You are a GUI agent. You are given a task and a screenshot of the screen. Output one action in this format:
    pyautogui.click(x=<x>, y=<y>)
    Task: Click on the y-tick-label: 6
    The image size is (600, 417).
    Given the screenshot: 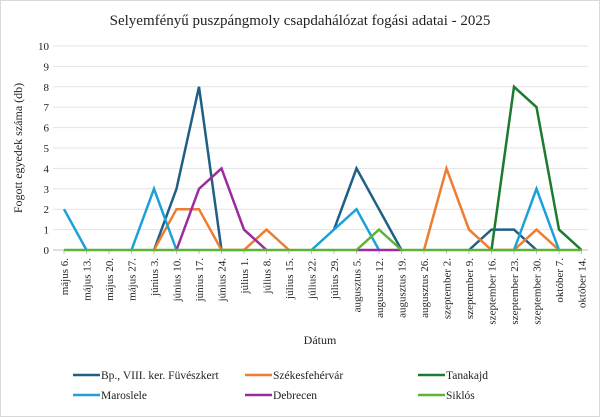 What is the action you would take?
    pyautogui.click(x=47, y=129)
    